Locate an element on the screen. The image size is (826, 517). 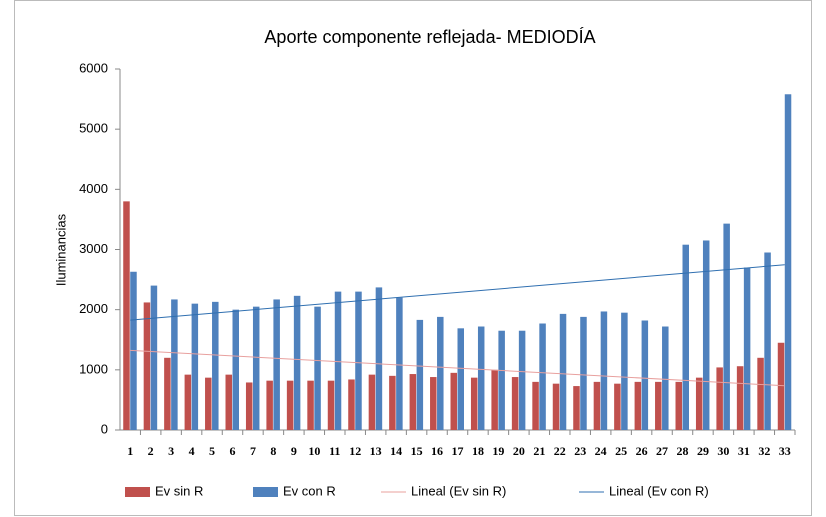
legend-label: Lineal (Ev sin R) is located at coordinates (458, 490).